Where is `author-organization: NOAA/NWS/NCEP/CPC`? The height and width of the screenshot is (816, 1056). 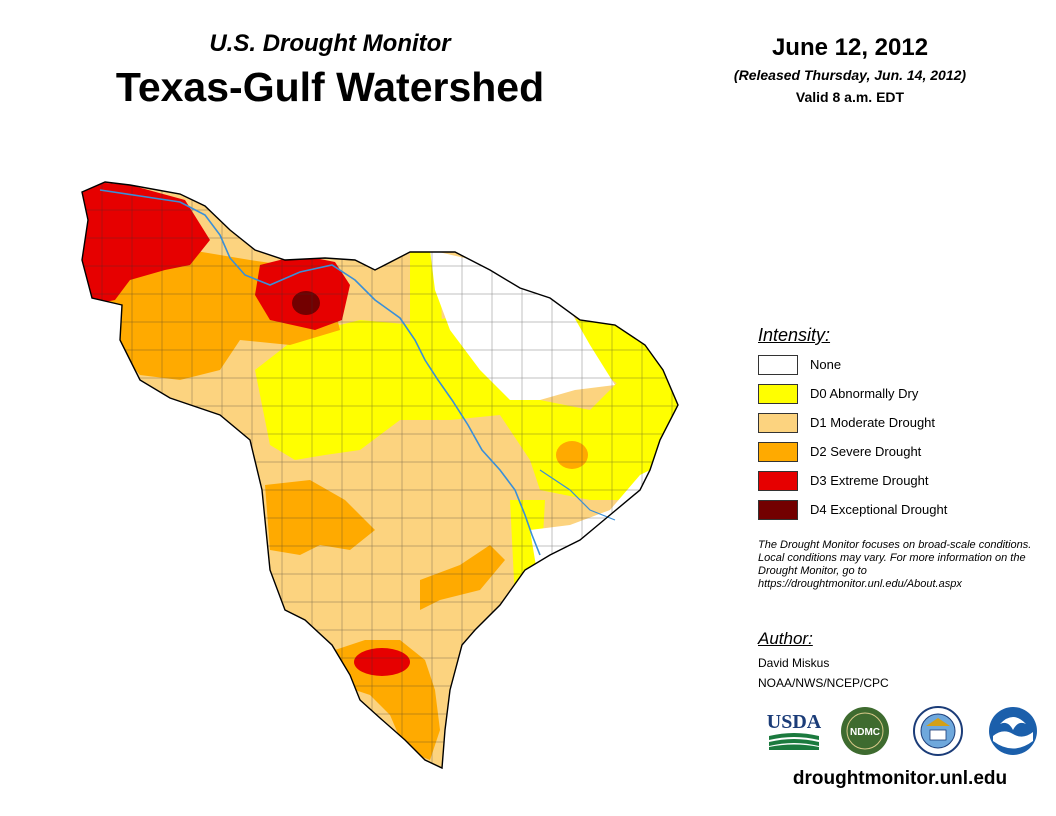
author-organization: NOAA/NWS/NCEP/CPC is located at coordinates (823, 683).